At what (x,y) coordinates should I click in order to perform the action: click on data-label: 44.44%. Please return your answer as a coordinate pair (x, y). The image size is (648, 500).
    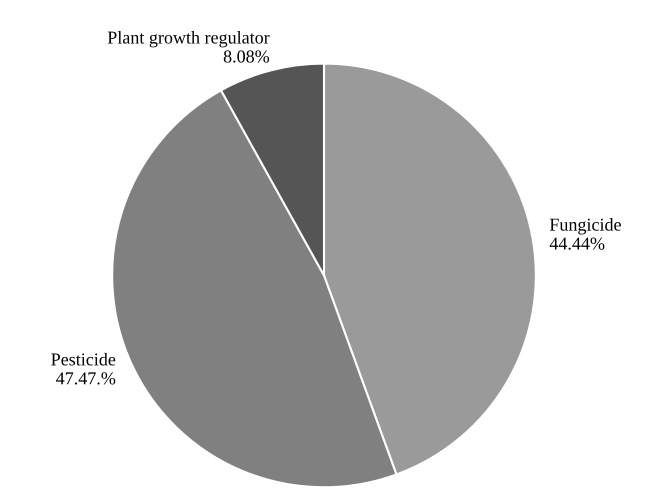
    Looking at the image, I should click on (577, 243).